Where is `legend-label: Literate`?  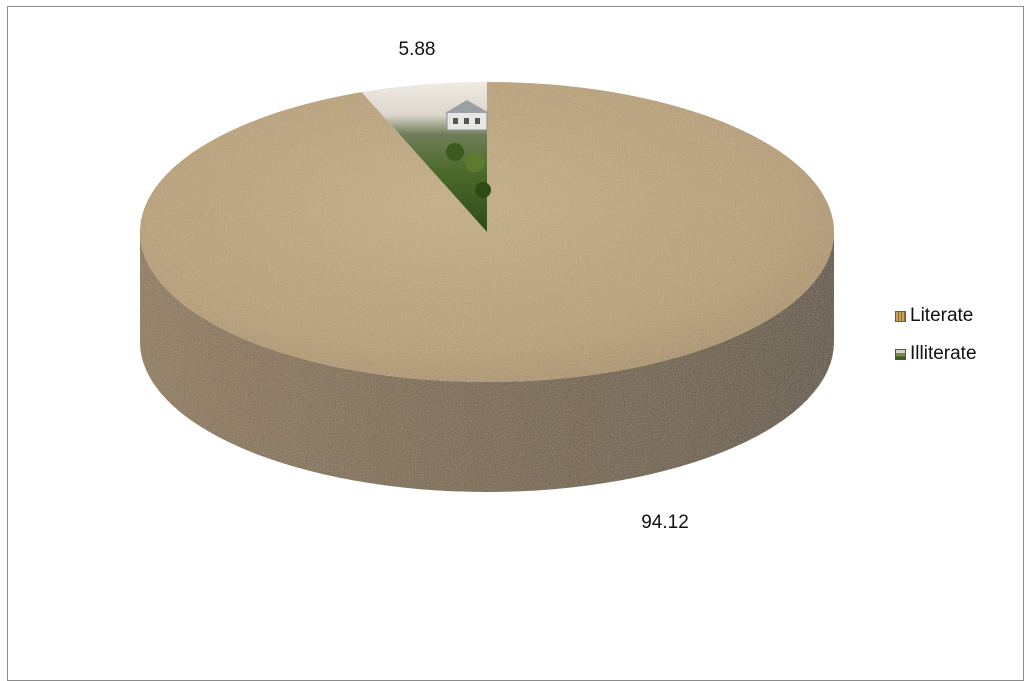 legend-label: Literate is located at coordinates (942, 315).